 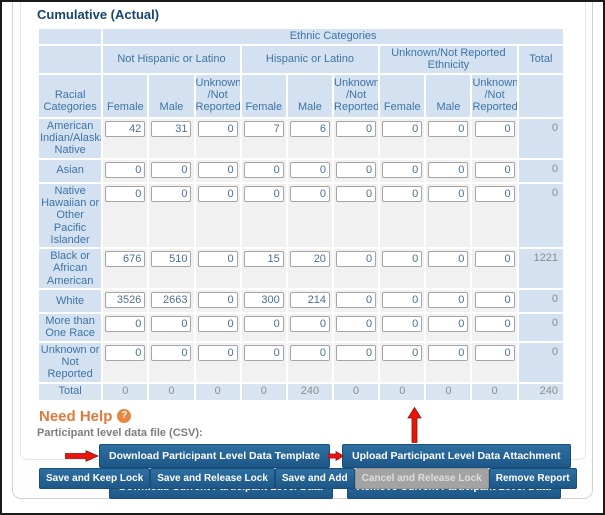 I want to click on col-unknown-header: Unknown /Not Reported, so click(x=494, y=95).